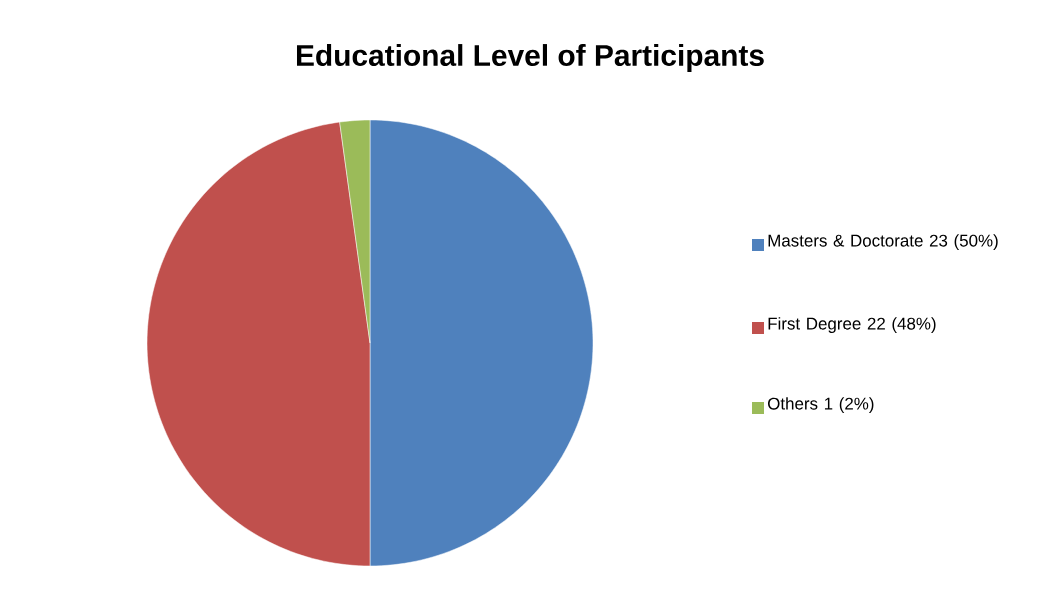 The width and height of the screenshot is (1041, 590). I want to click on legend-label: Masters & Doctorate 23 (50%), so click(883, 242).